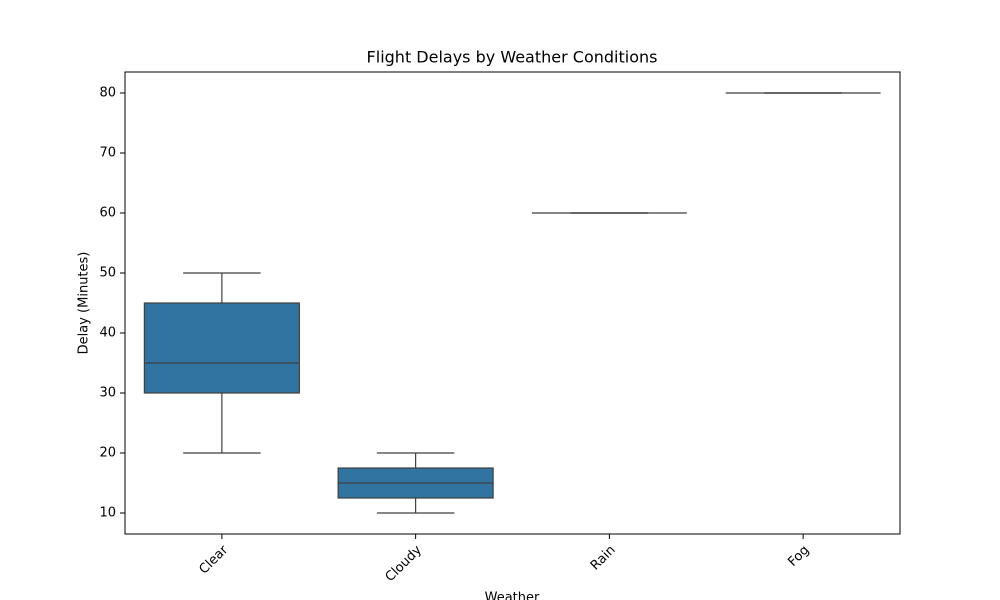 Image resolution: width=1000 pixels, height=600 pixels. Describe the element at coordinates (84, 303) in the screenshot. I see `y-axis-label: Delay (Minutes)` at that location.